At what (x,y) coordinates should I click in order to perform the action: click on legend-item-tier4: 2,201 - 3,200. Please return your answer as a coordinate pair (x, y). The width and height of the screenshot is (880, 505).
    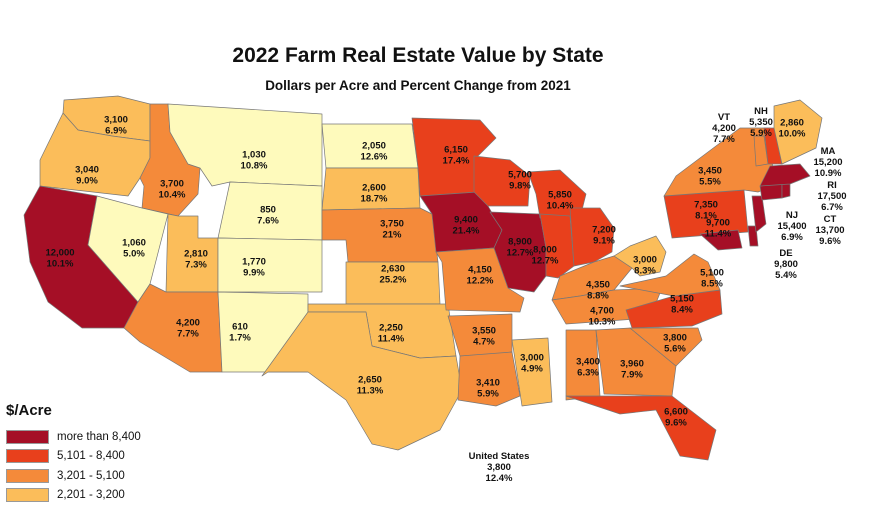
    Looking at the image, I should click on (73, 495).